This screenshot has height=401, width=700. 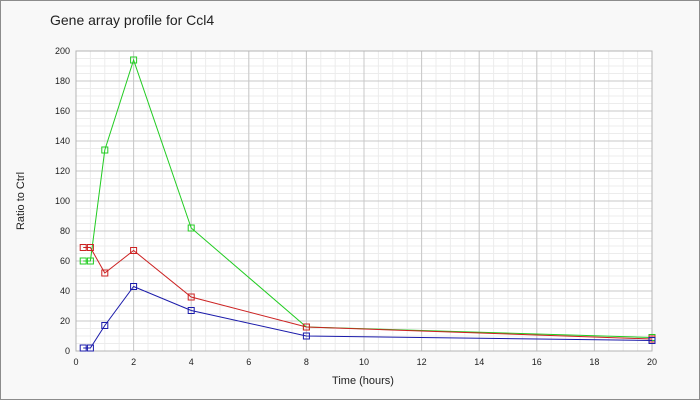 I want to click on y-tick-label: 200, so click(x=62, y=51).